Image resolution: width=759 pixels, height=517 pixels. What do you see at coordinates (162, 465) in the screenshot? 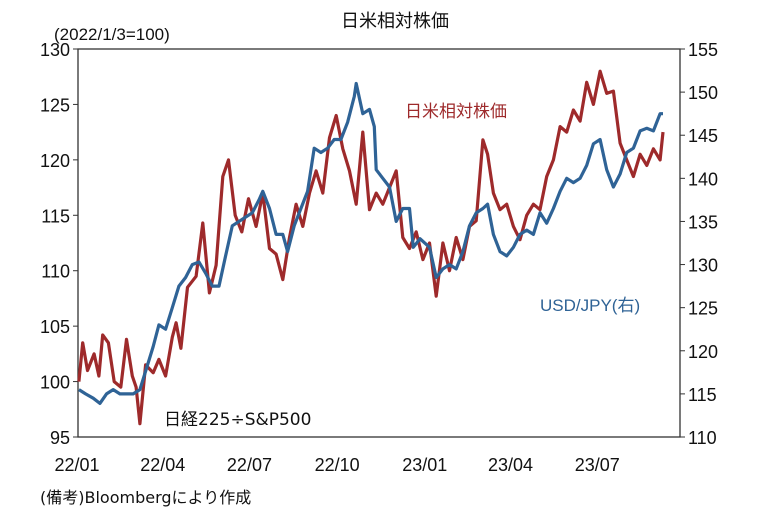
I see `x-tick-label: 22/04` at bounding box center [162, 465].